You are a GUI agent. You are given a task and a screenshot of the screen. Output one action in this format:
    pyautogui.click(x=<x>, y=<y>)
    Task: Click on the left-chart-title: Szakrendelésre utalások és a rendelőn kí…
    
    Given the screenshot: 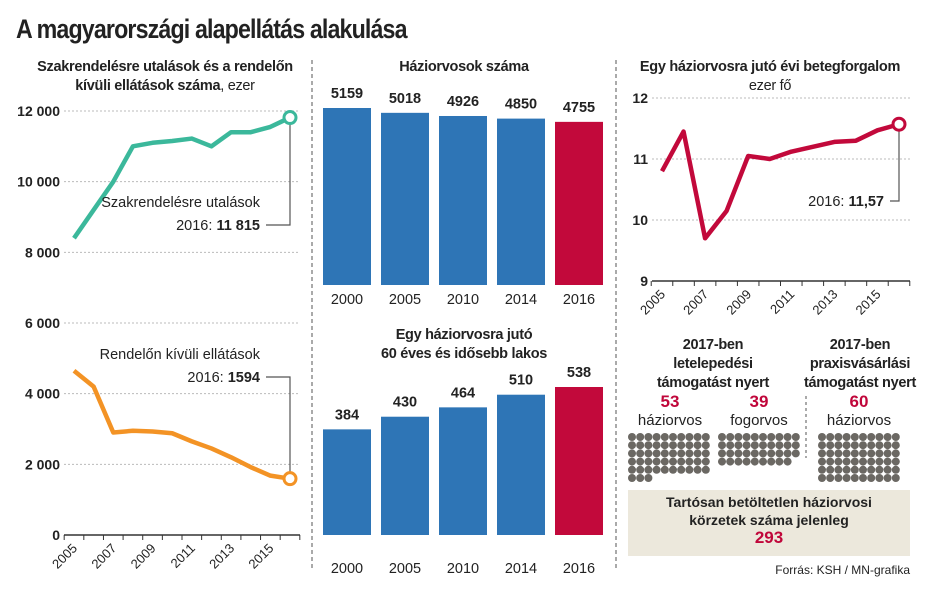 What is the action you would take?
    pyautogui.click(x=165, y=77)
    